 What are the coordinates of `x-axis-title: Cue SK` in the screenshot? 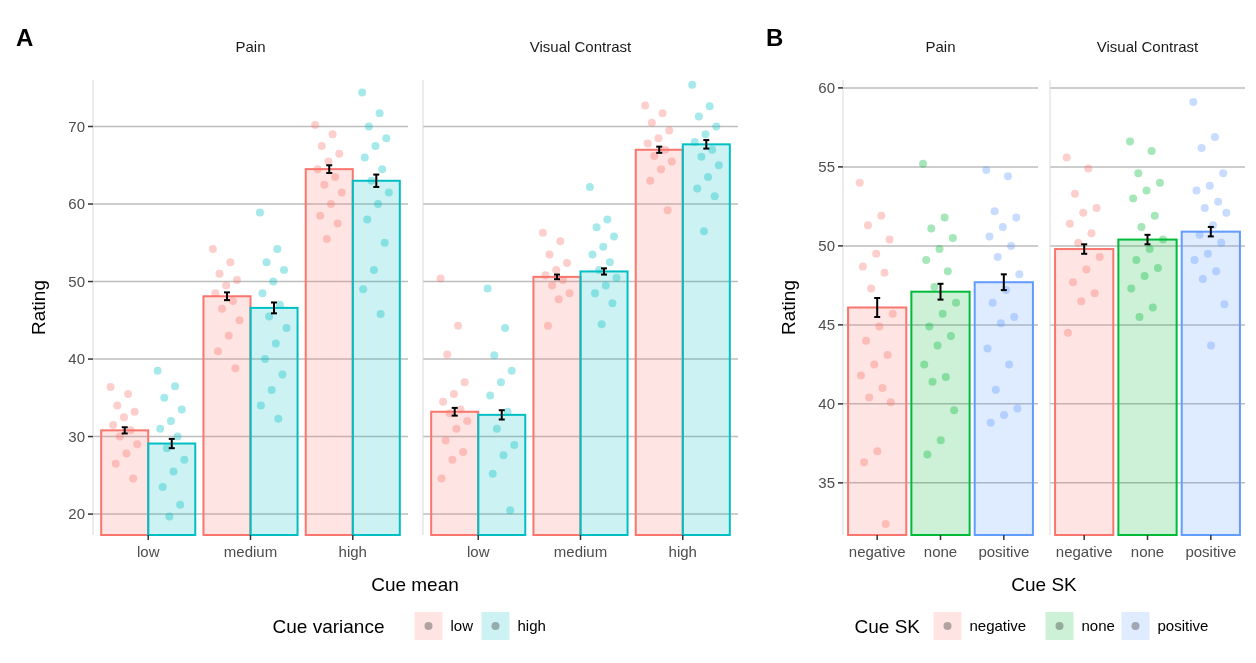 It's located at (1044, 584).